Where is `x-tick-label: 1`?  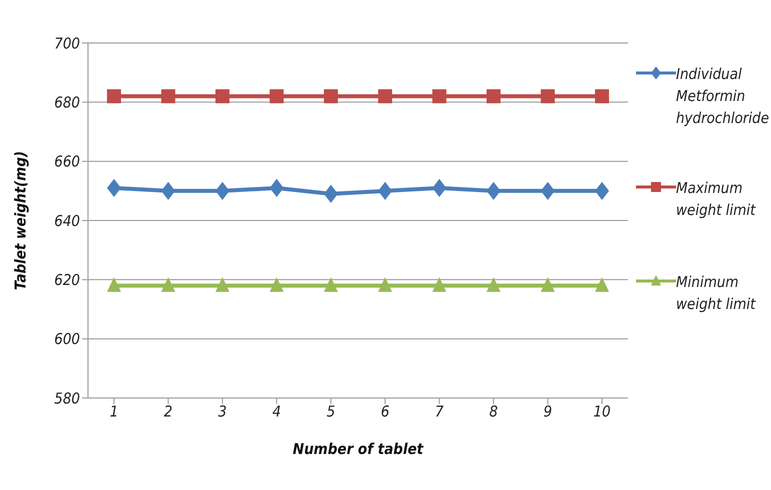
x-tick-label: 1 is located at coordinates (114, 411).